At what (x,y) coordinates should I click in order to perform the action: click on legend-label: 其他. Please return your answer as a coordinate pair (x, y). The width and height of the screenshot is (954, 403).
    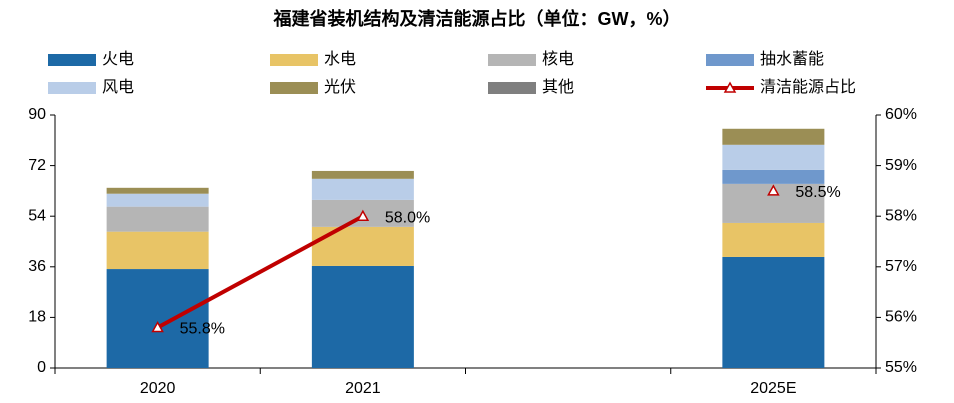
    Looking at the image, I should click on (558, 87).